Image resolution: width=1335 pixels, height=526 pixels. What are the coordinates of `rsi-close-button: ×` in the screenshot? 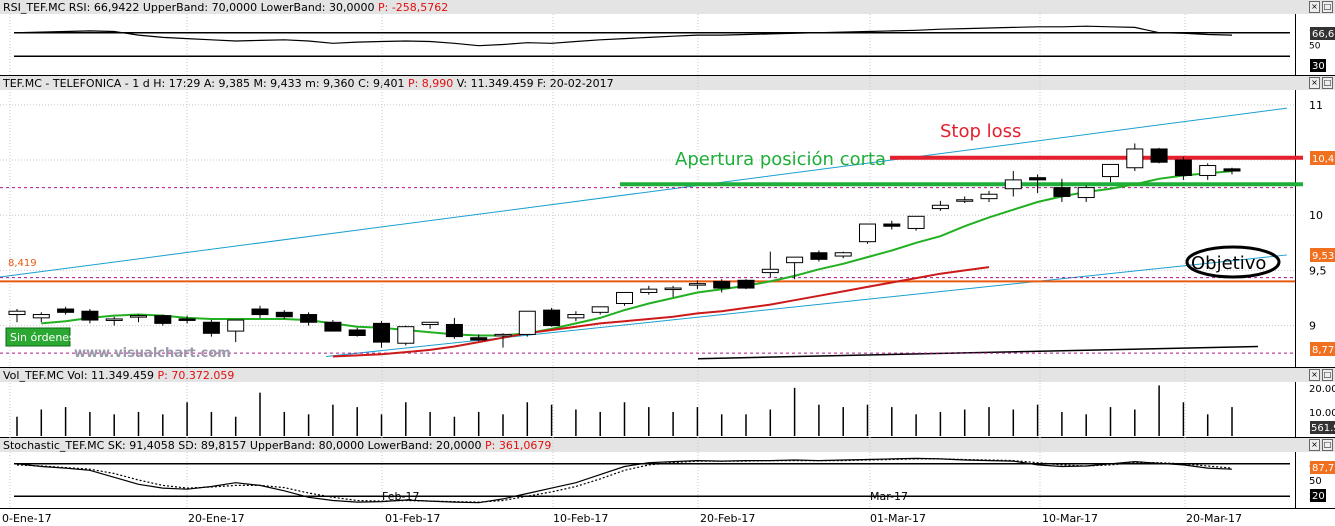 It's located at (1314, 7).